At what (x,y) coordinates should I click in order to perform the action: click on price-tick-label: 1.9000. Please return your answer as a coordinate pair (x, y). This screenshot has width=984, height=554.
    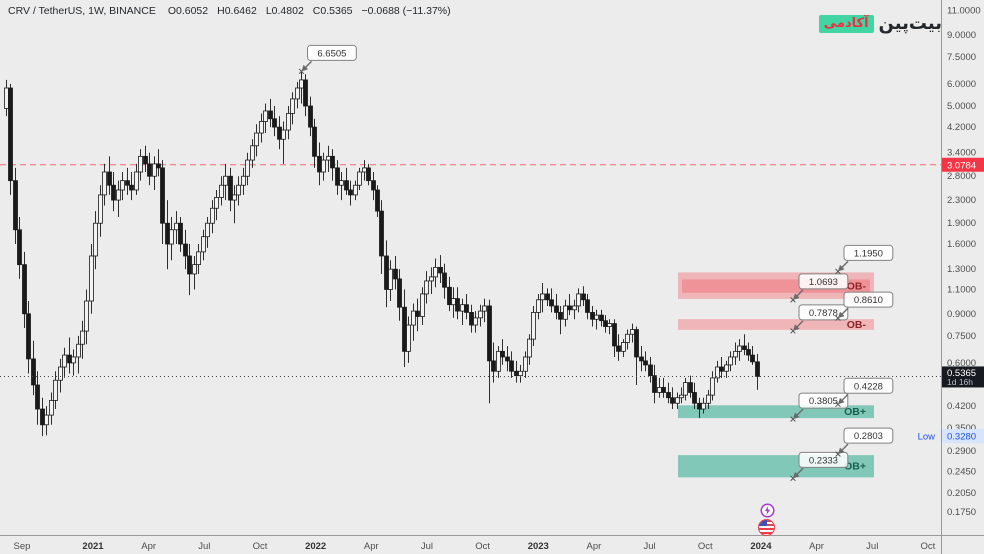
    Looking at the image, I should click on (961, 223).